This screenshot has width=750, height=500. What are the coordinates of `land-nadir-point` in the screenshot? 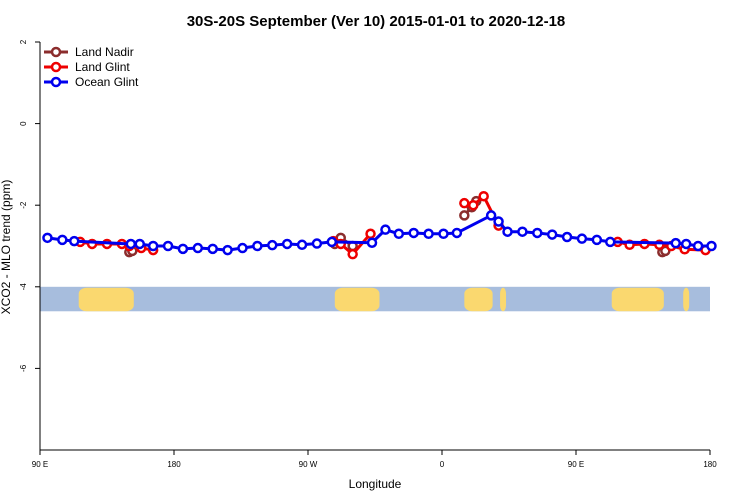 It's located at (464, 215).